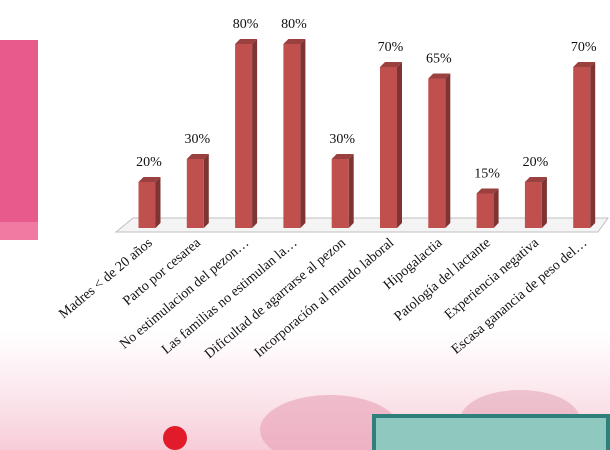 The width and height of the screenshot is (610, 450). I want to click on data-label: 65%, so click(439, 59).